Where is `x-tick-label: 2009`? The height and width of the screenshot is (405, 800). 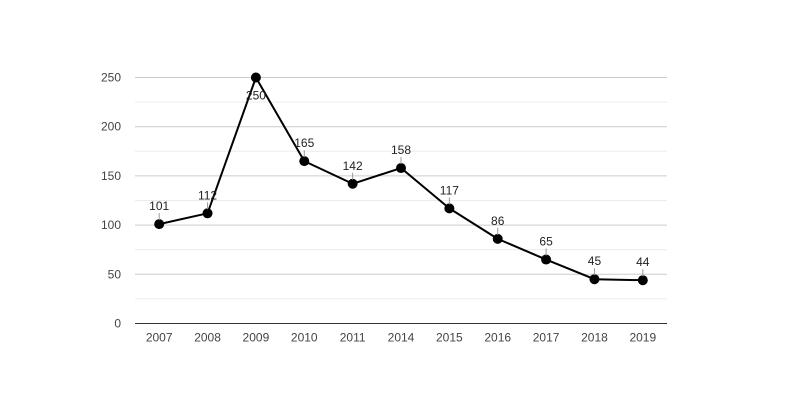 x-tick-label: 2009 is located at coordinates (256, 338).